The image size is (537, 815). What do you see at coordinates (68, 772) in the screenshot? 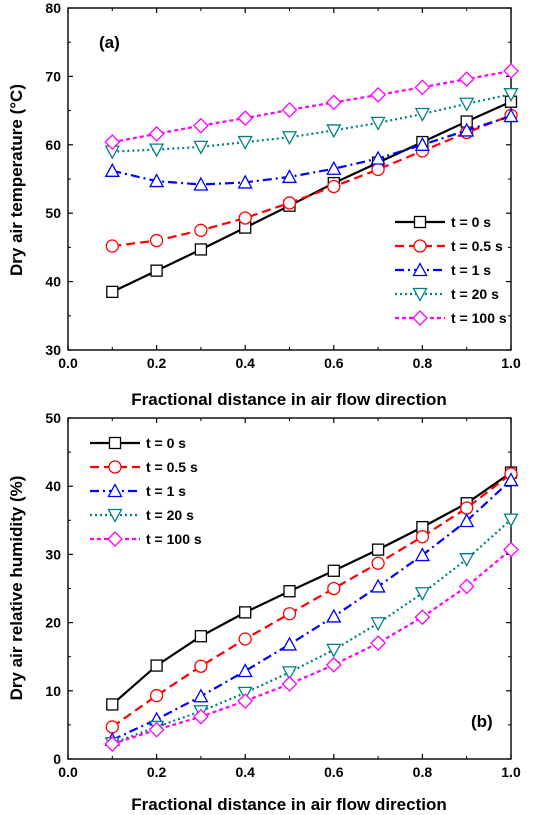
I see `x-tick-label: 0.0` at bounding box center [68, 772].